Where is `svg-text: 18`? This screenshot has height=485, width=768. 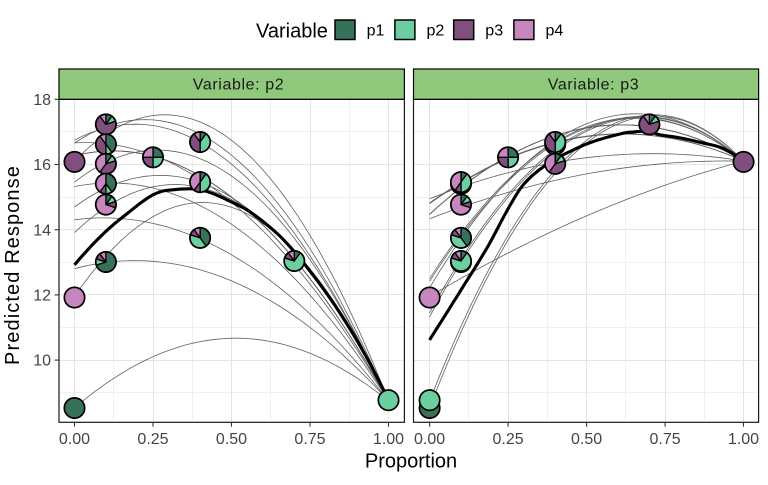 svg-text: 18 is located at coordinates (42, 100).